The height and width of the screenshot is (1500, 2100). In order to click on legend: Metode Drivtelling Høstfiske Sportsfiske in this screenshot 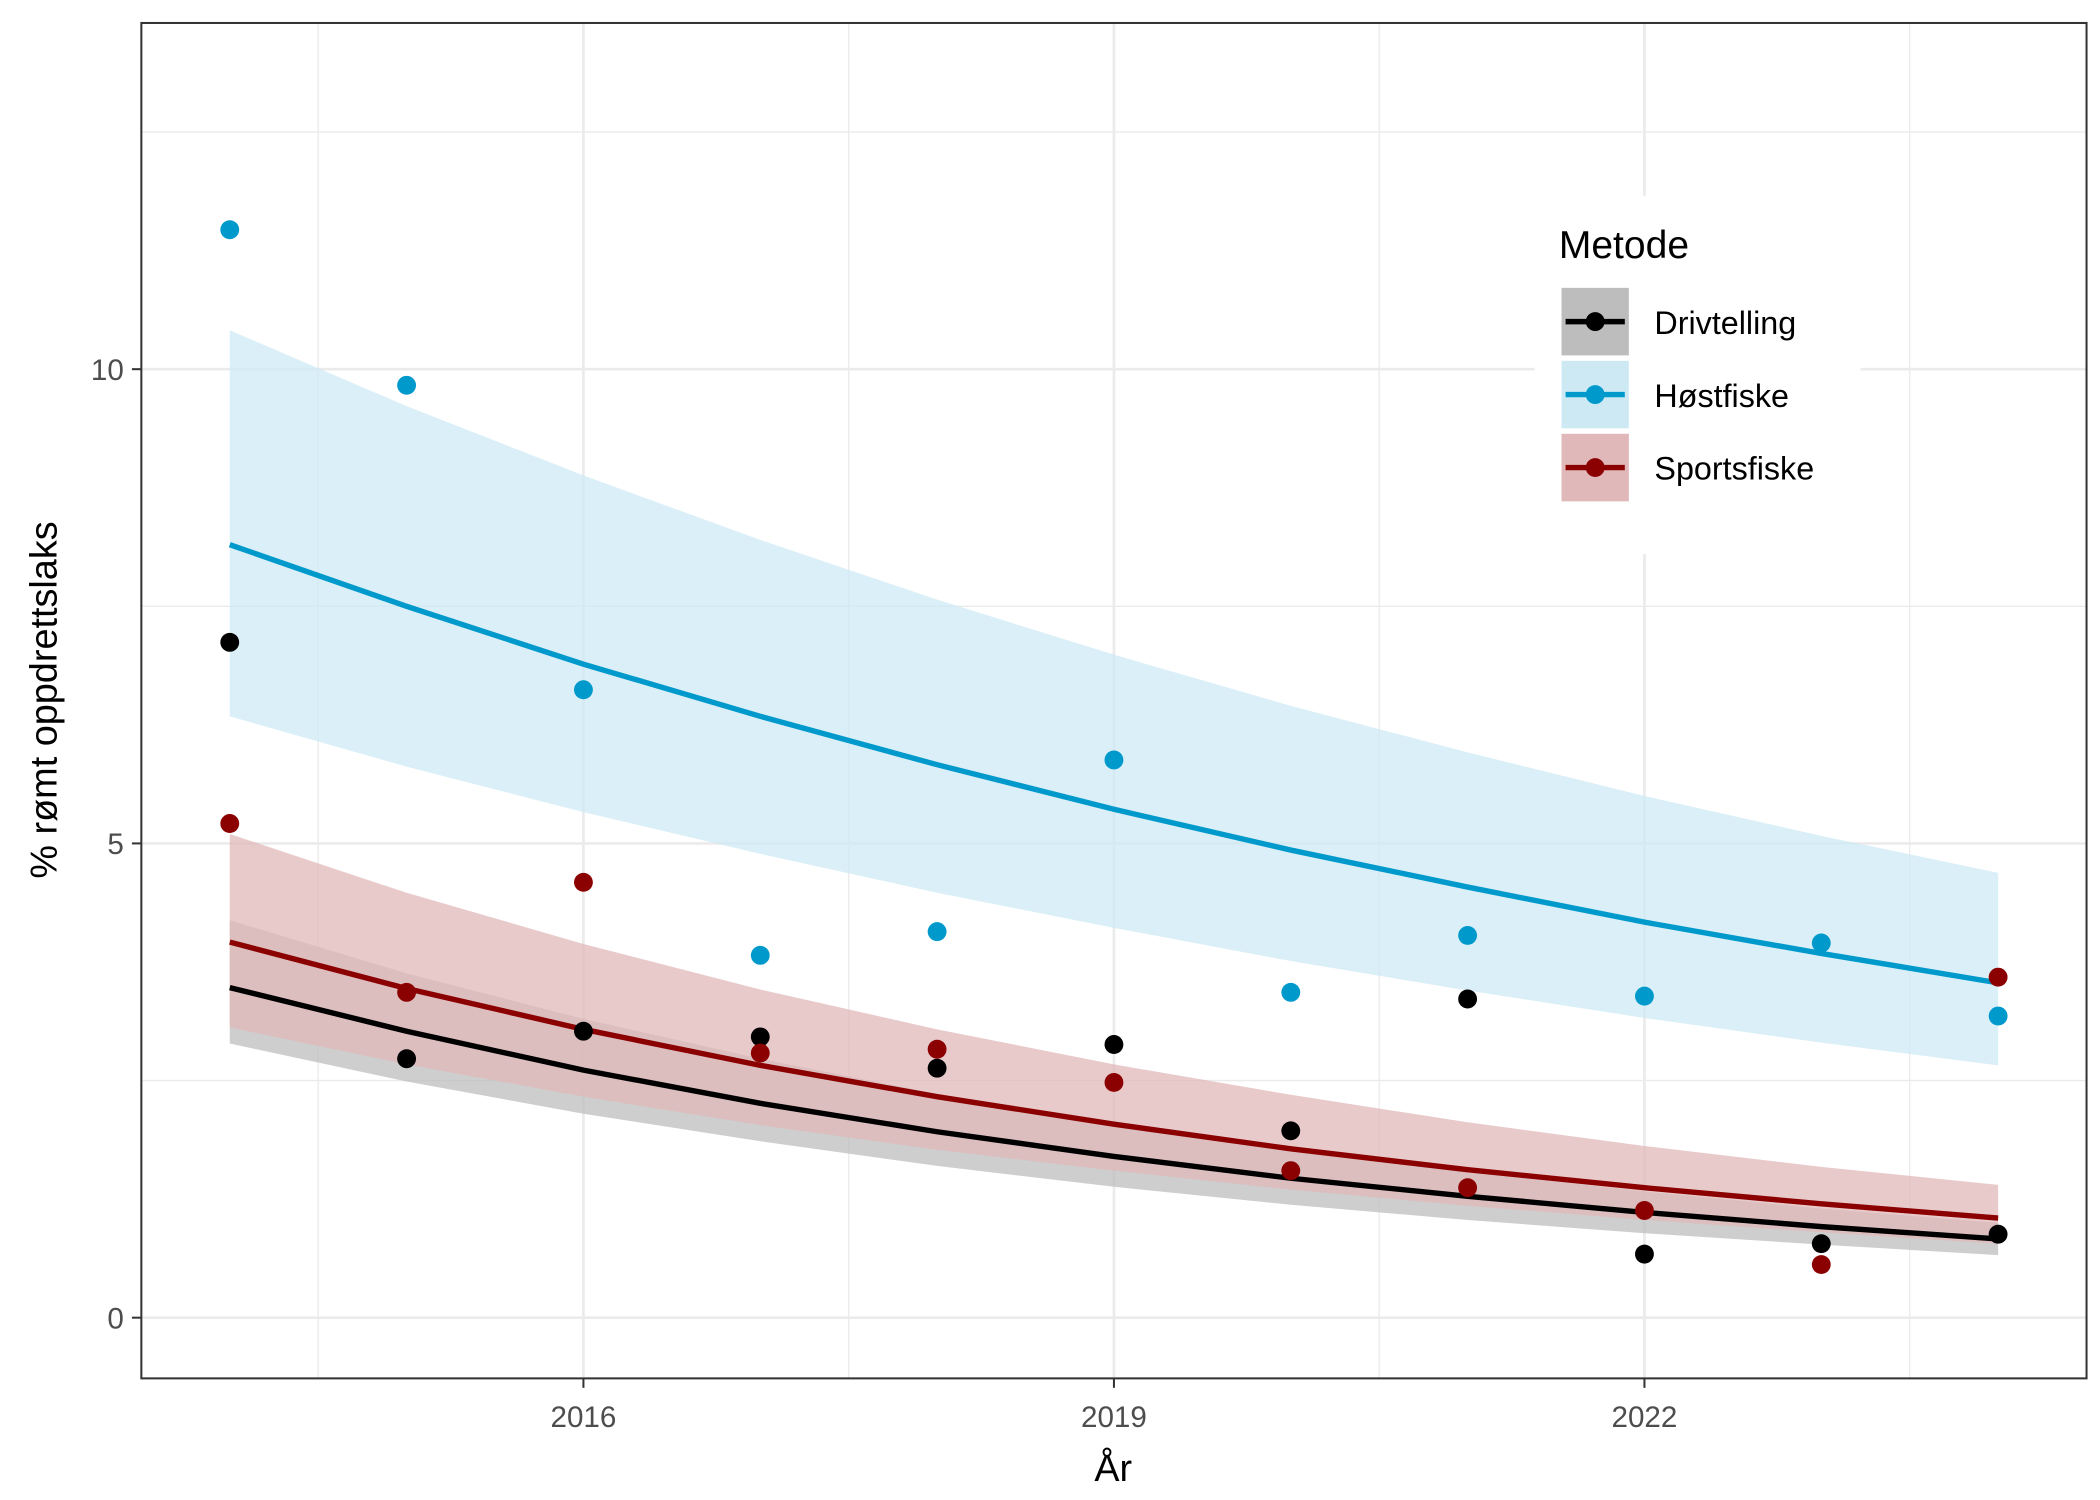, I will do `click(1697, 375)`.